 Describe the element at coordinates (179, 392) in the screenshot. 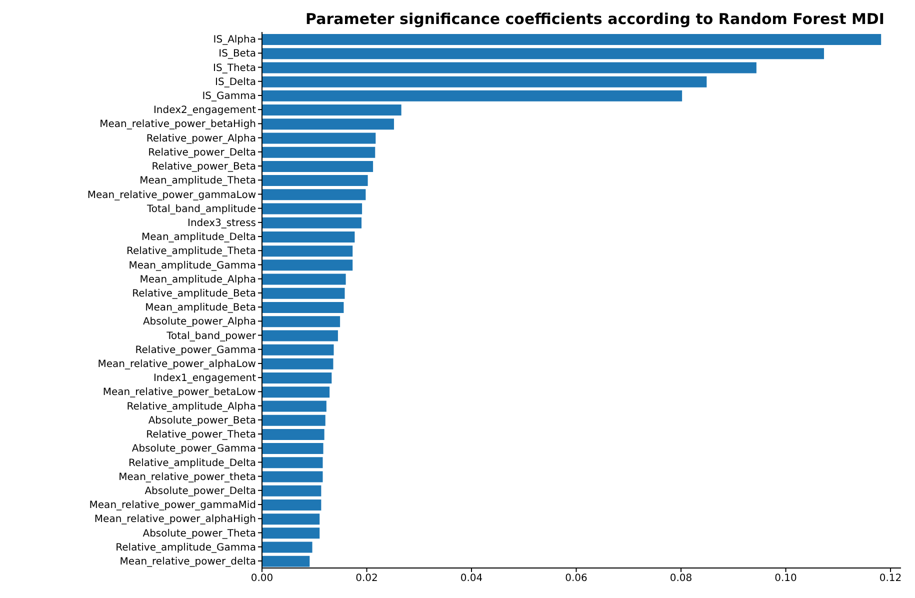

I see `y-tick-label: Mean_relative_power_betaLow` at that location.